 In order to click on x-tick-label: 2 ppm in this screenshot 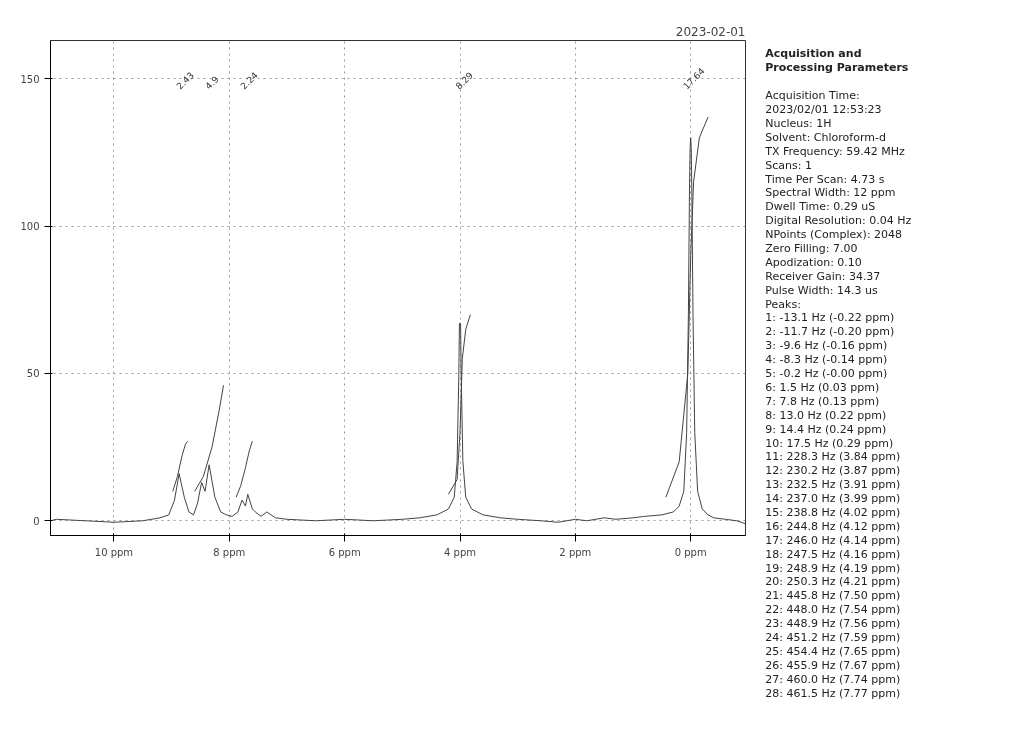, I will do `click(575, 552)`.